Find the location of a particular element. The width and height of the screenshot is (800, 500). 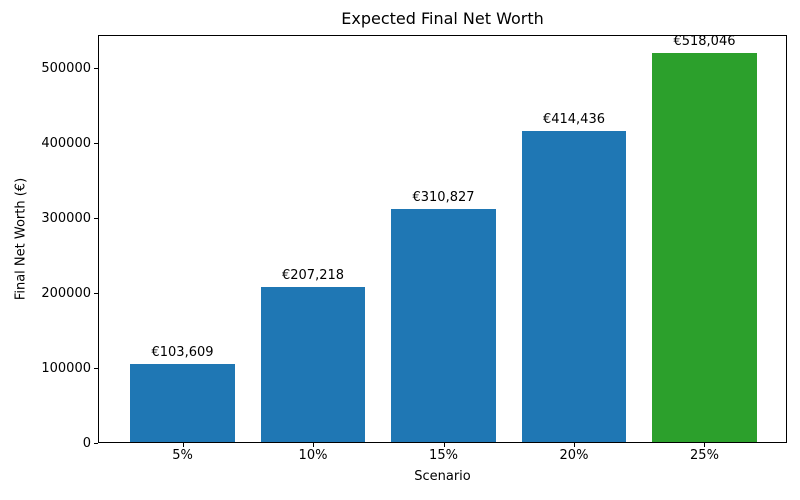

bar-value-label: €414,436 is located at coordinates (573, 120).